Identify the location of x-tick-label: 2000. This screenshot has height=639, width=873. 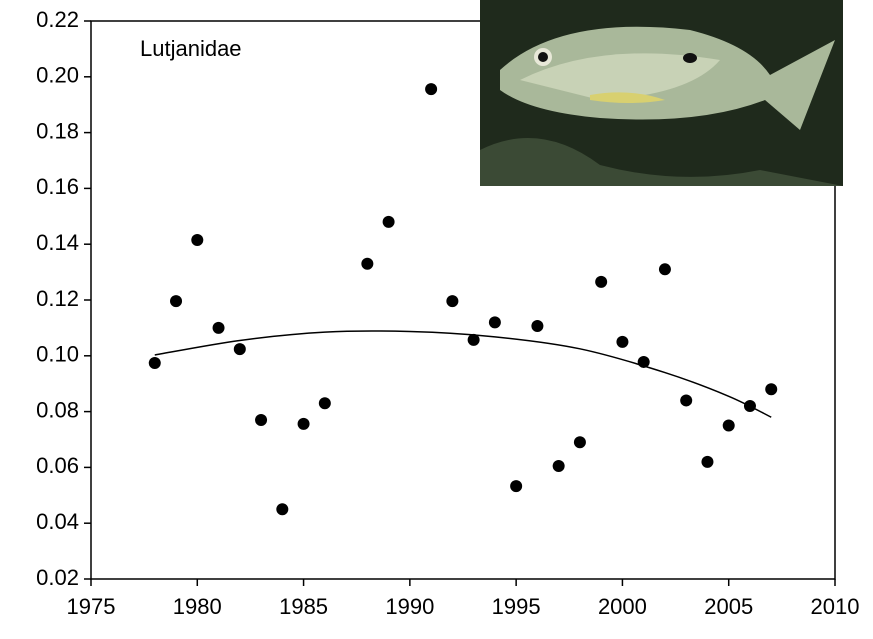
(622, 606).